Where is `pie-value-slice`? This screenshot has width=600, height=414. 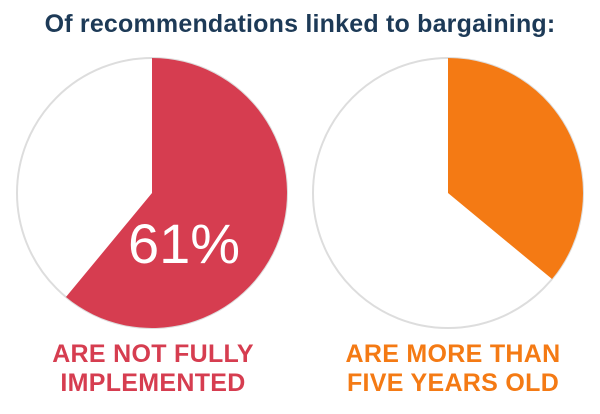
pie-value-slice is located at coordinates (515, 169).